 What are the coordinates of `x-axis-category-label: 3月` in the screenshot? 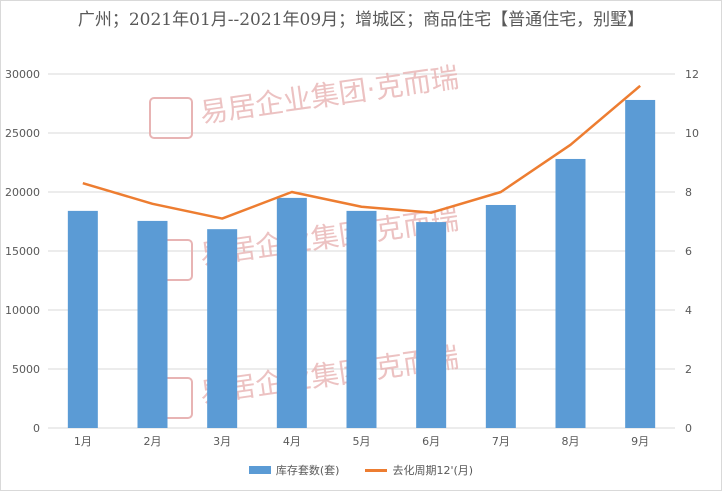 It's located at (222, 441).